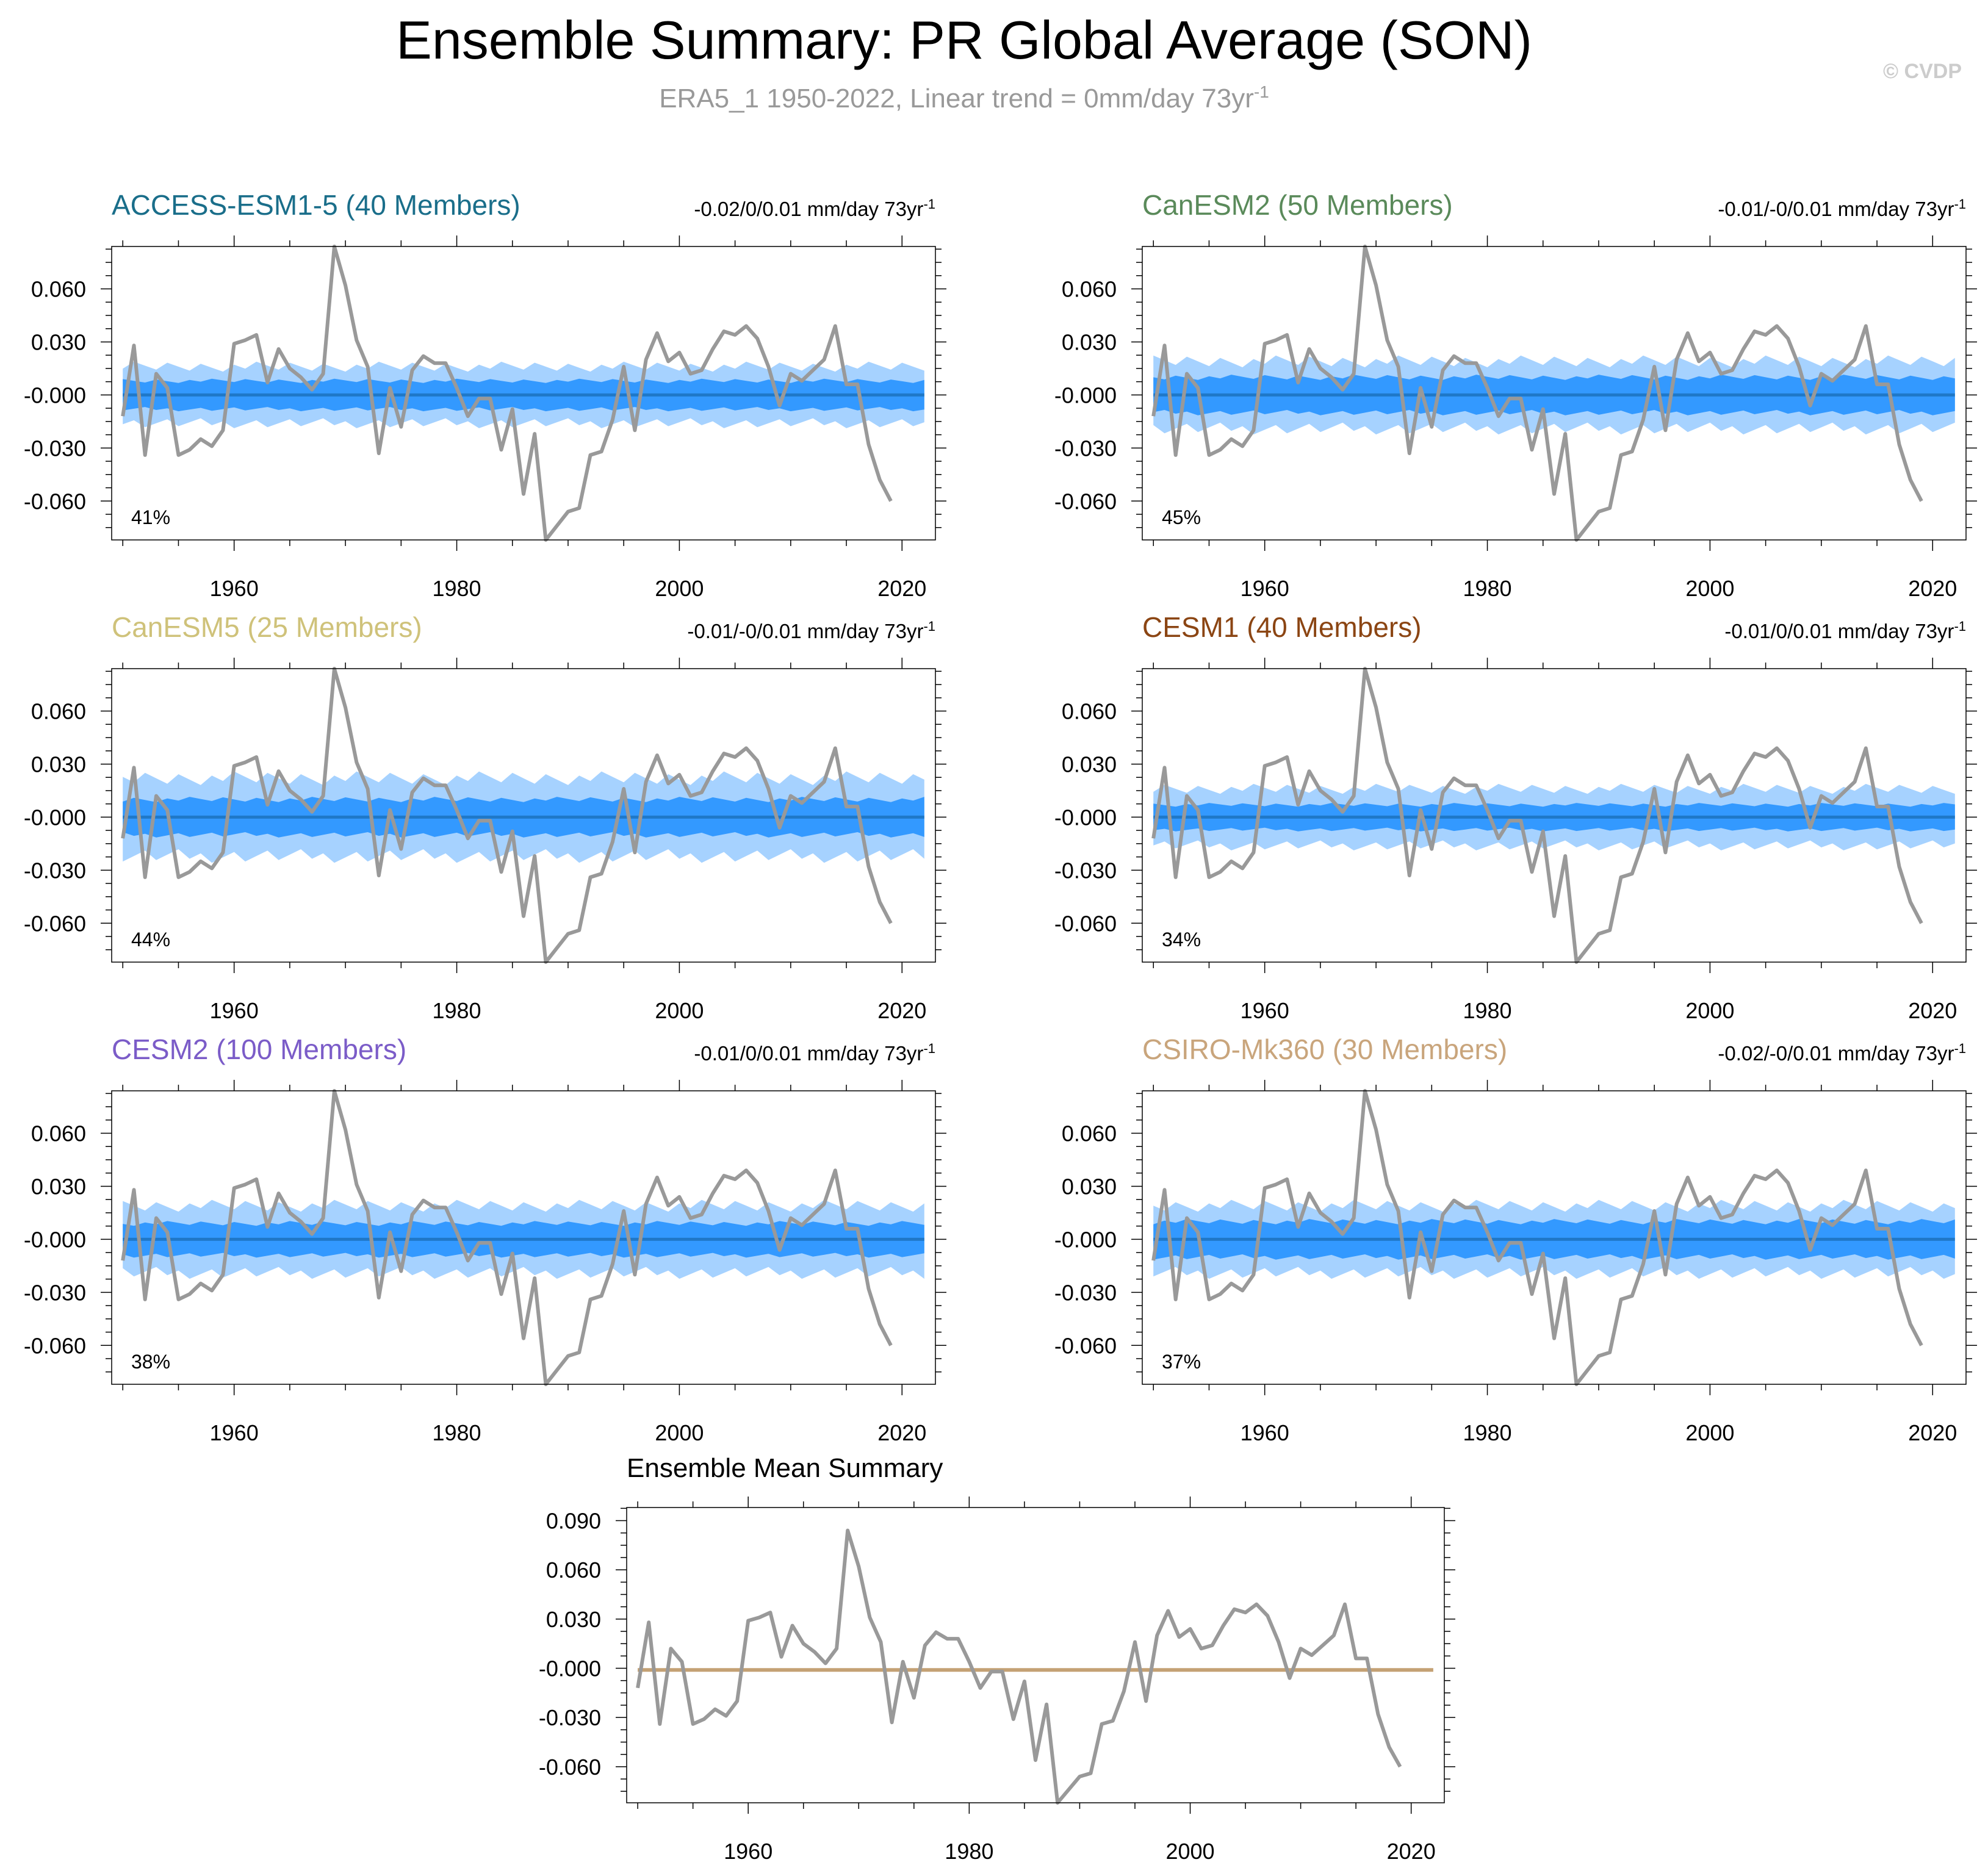  What do you see at coordinates (316, 205) in the screenshot?
I see `panel-title: ACCESS-ESM1-5 (40 Members)` at bounding box center [316, 205].